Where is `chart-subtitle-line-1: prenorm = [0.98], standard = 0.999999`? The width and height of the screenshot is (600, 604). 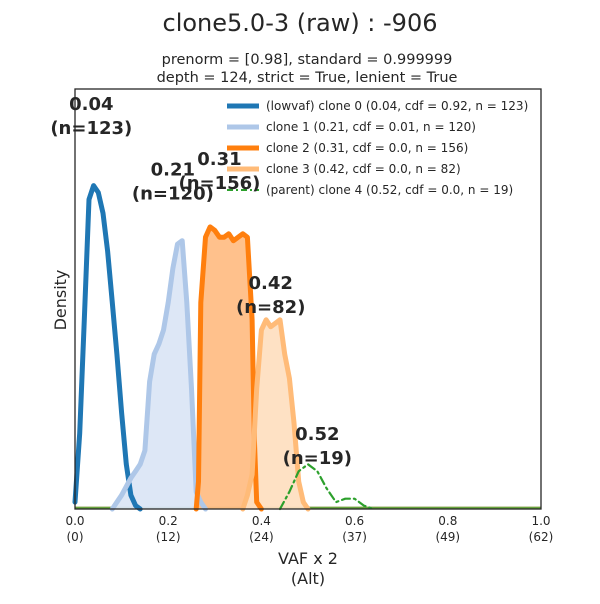
chart-subtitle-line-1: prenorm = [0.98], standard = 0.999999 is located at coordinates (307, 60).